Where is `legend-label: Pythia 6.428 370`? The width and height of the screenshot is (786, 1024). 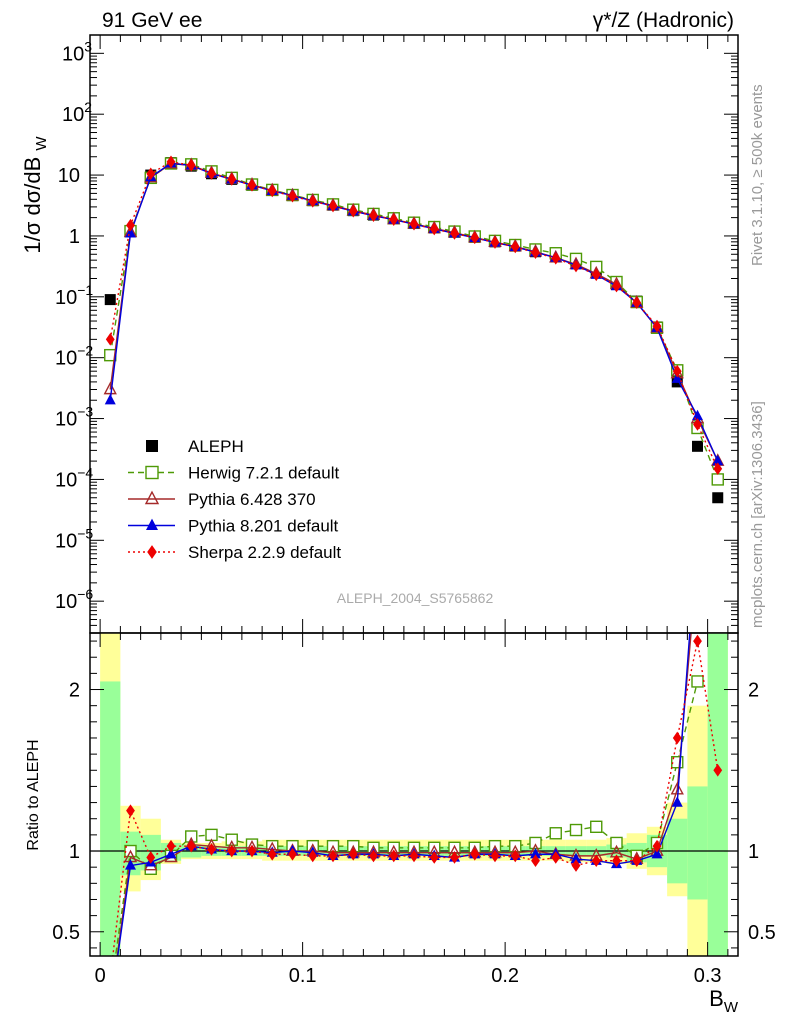
legend-label: Pythia 6.428 370 is located at coordinates (252, 499).